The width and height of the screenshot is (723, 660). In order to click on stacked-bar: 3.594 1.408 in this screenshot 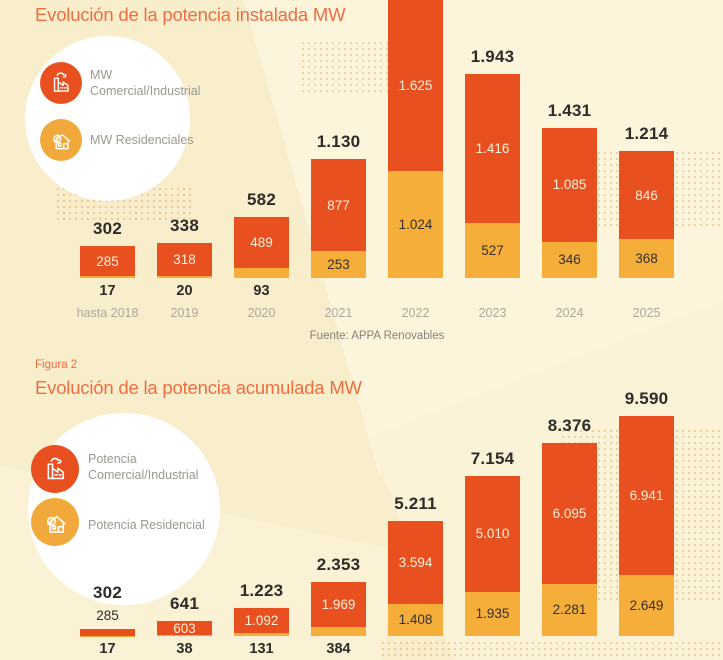, I will do `click(415, 578)`.